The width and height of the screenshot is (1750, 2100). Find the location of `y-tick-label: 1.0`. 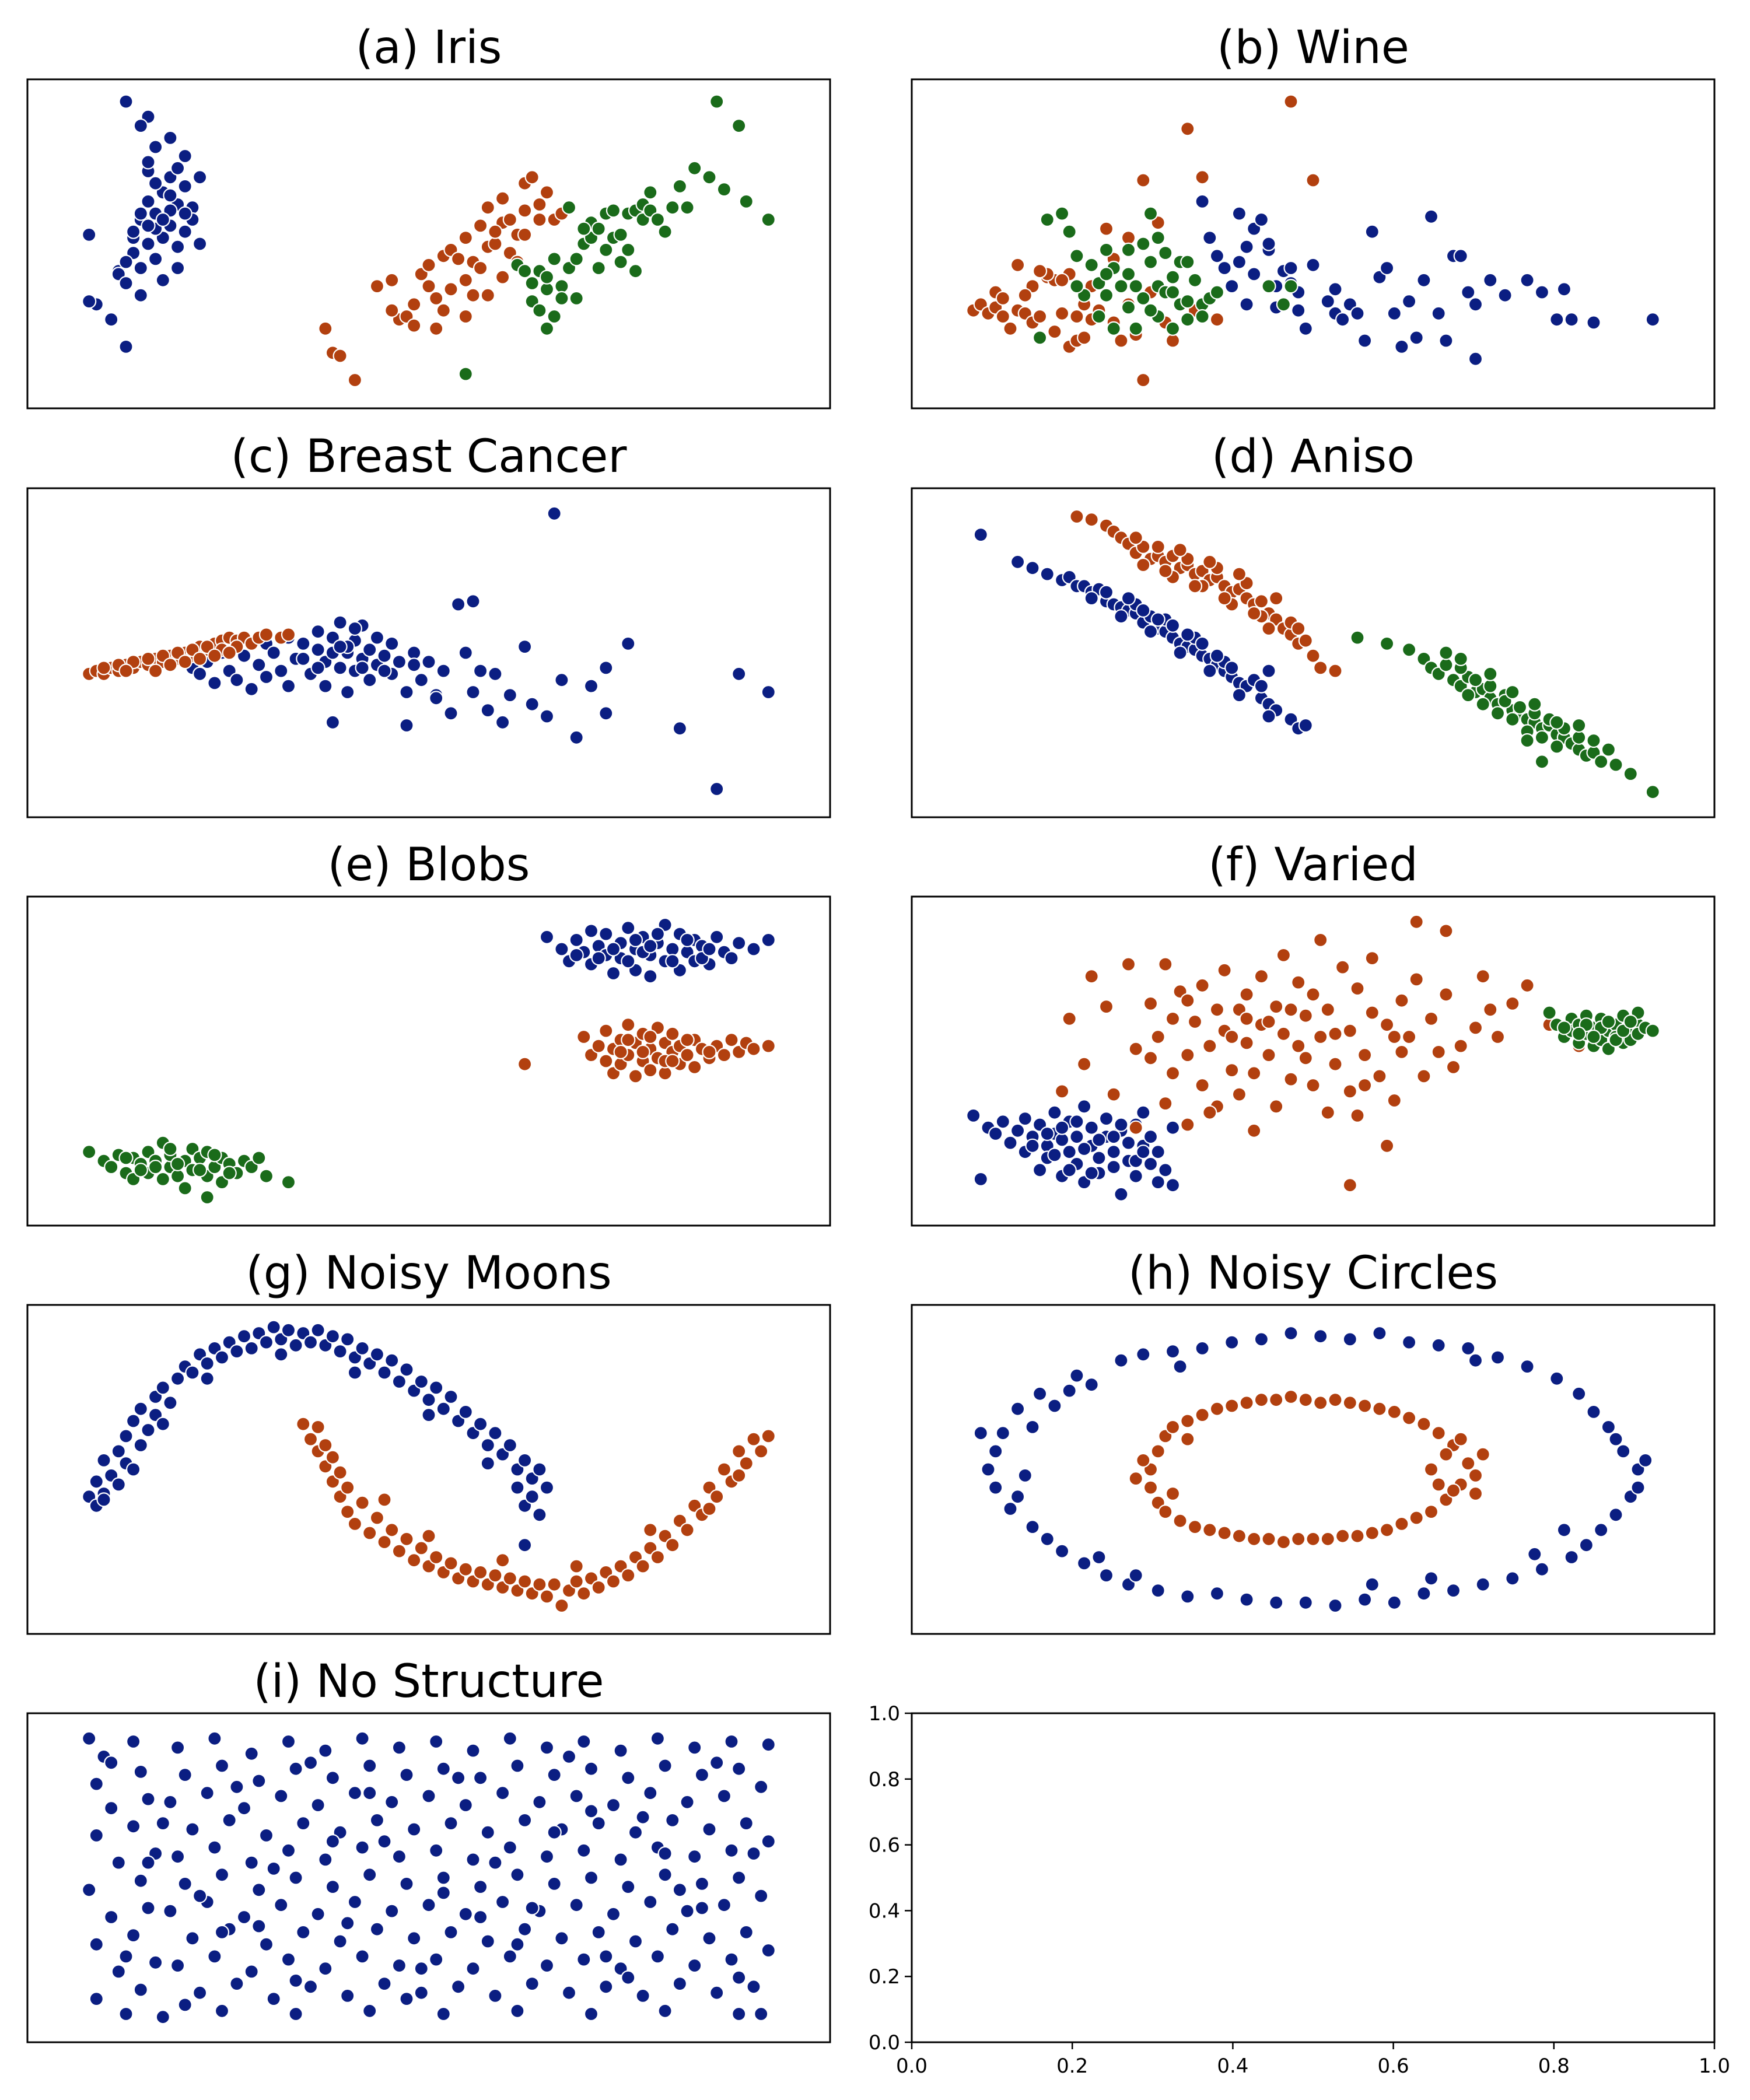

y-tick-label: 1.0 is located at coordinates (884, 1714).